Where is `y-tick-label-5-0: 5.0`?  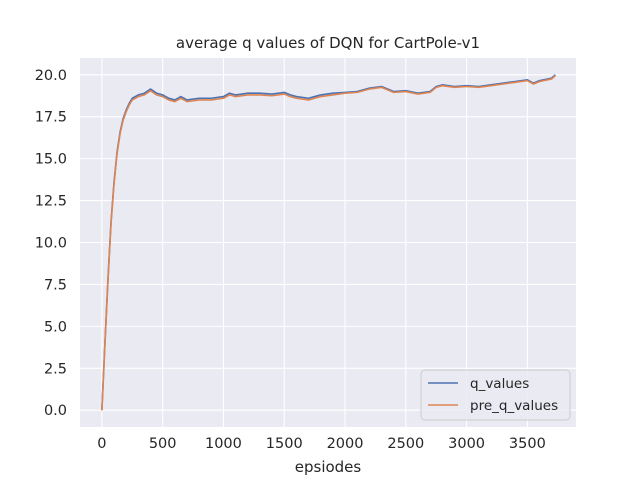
y-tick-label-5-0: 5.0 is located at coordinates (55, 327).